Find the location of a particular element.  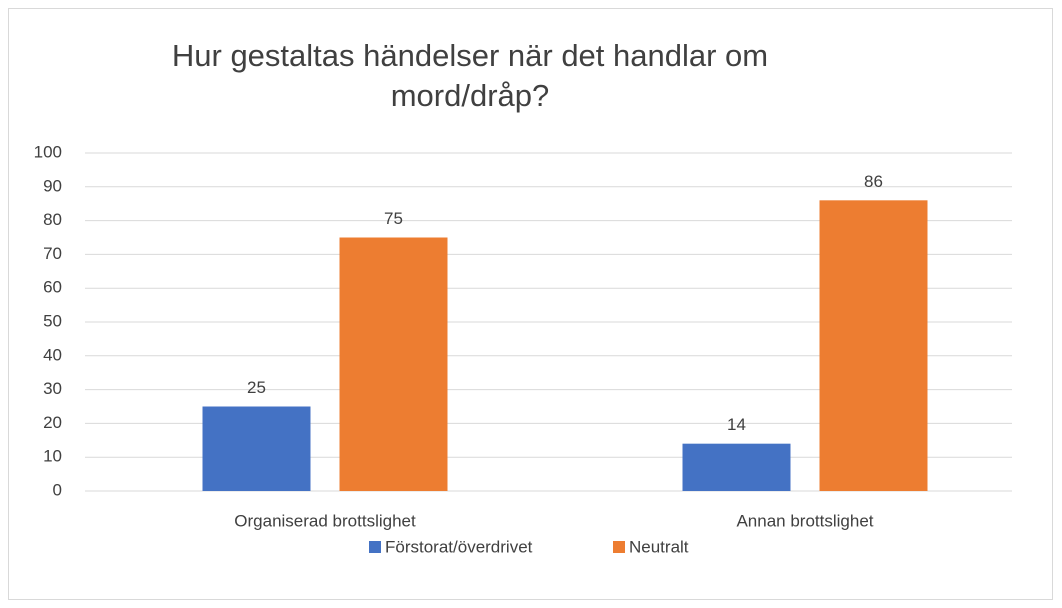

data-label: 86 is located at coordinates (873, 181).